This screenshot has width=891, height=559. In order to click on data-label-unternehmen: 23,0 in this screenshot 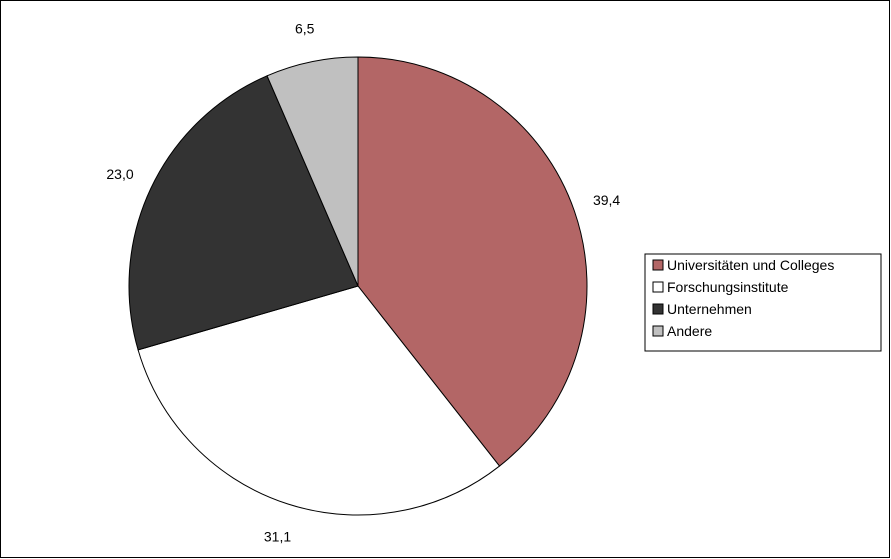, I will do `click(119, 174)`.